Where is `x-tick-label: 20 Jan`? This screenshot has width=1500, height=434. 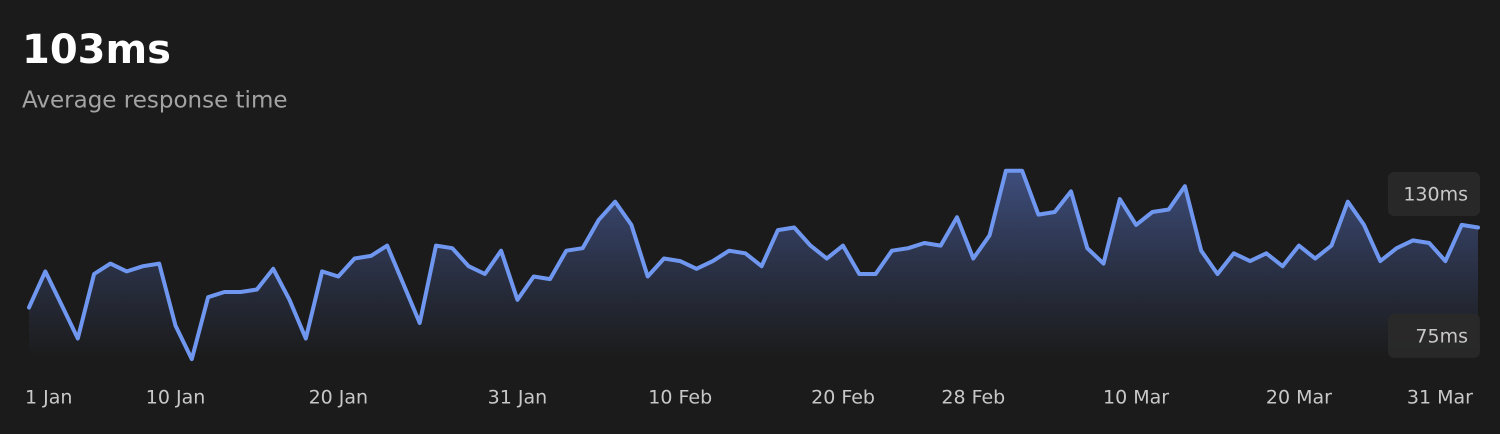
x-tick-label: 20 Jan is located at coordinates (339, 398).